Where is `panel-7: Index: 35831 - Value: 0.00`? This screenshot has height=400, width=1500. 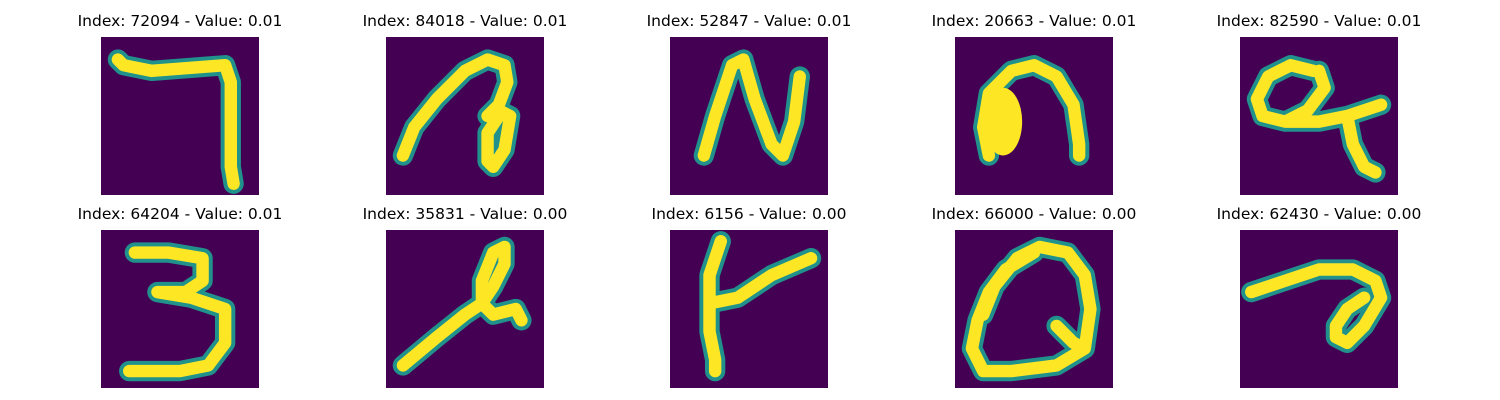 panel-7: Index: 35831 - Value: 0.00 is located at coordinates (465, 296).